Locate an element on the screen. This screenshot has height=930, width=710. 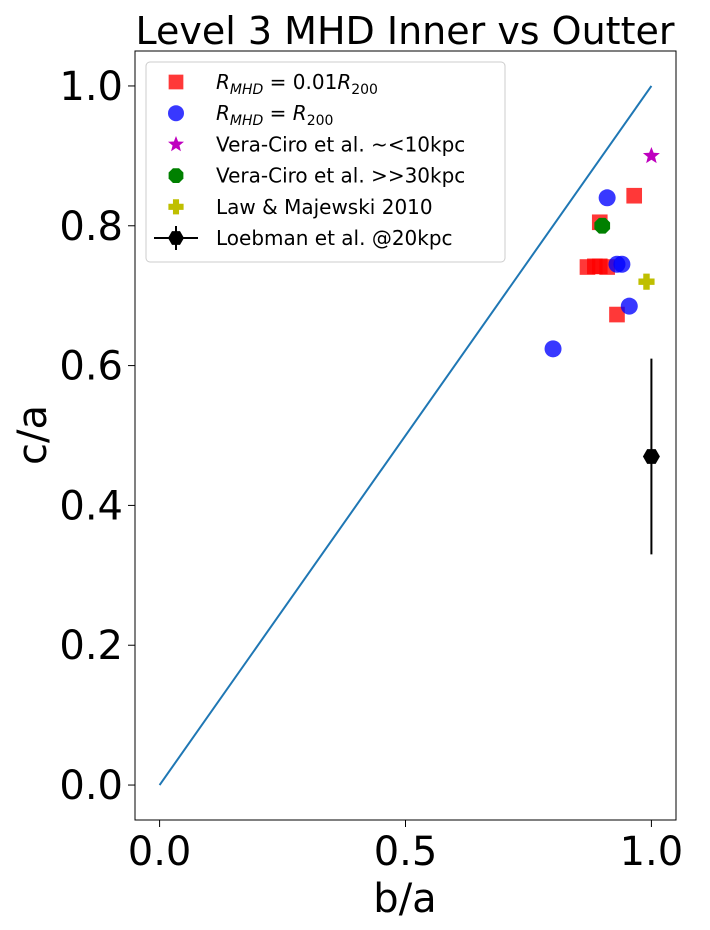
legend-entry: Law & Majewski 2010 is located at coordinates (300, 207).